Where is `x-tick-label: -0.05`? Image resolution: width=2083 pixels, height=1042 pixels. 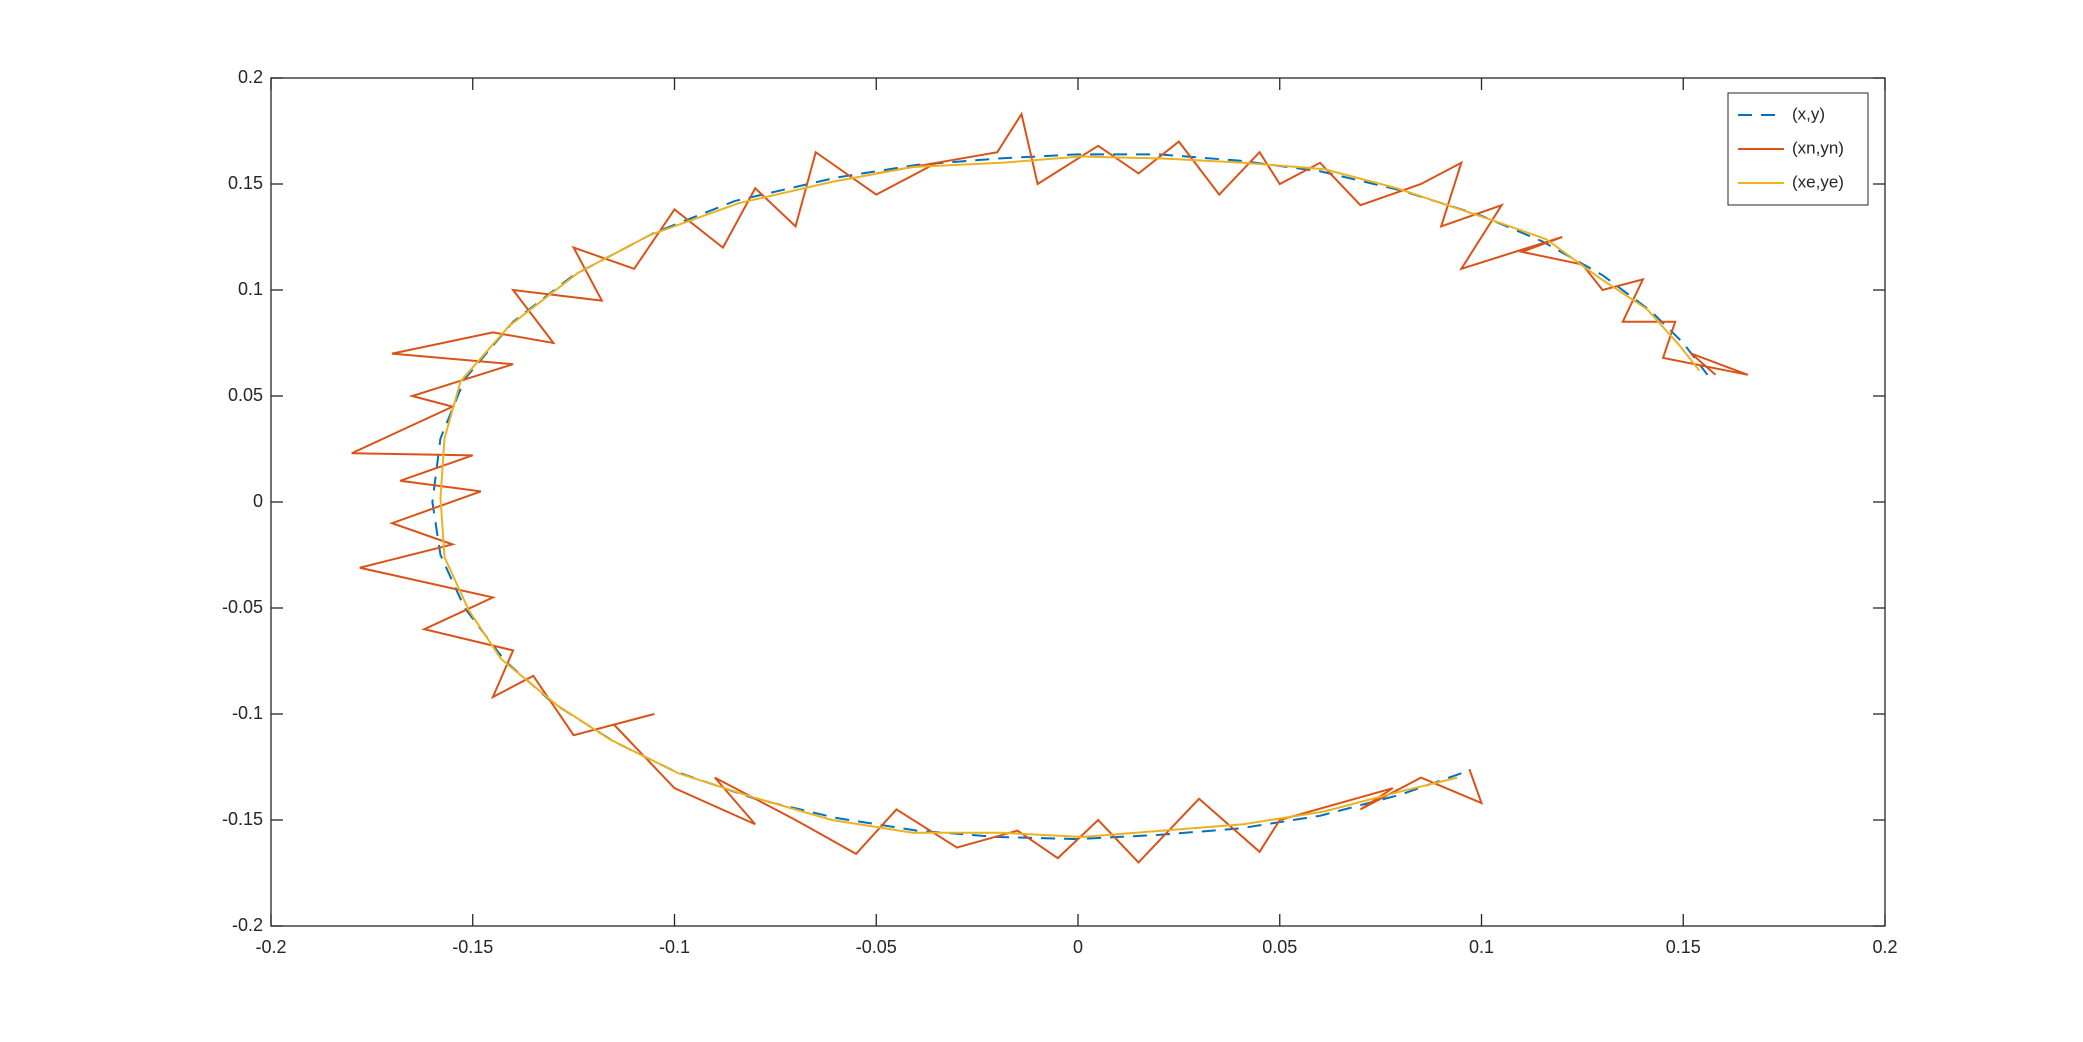
x-tick-label: -0.05 is located at coordinates (876, 947).